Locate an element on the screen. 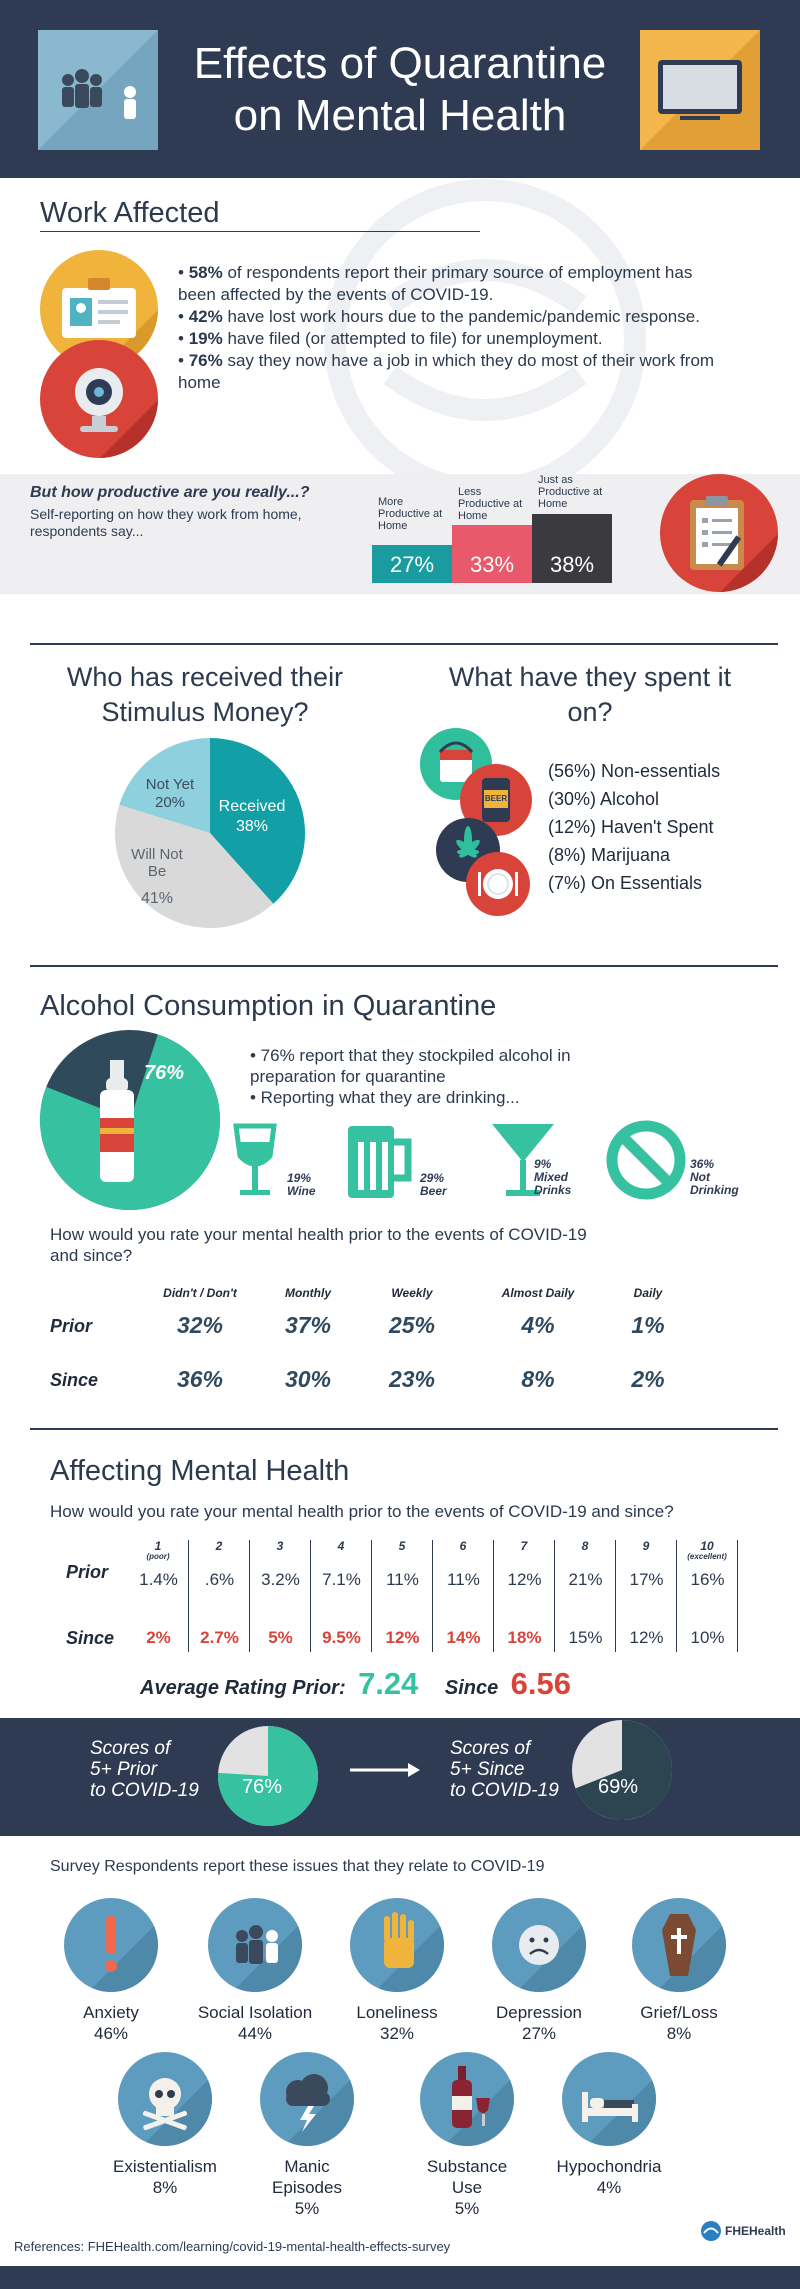 This screenshot has width=800, height=2289. rating-column: 7 12% 18% is located at coordinates (524, 1596).